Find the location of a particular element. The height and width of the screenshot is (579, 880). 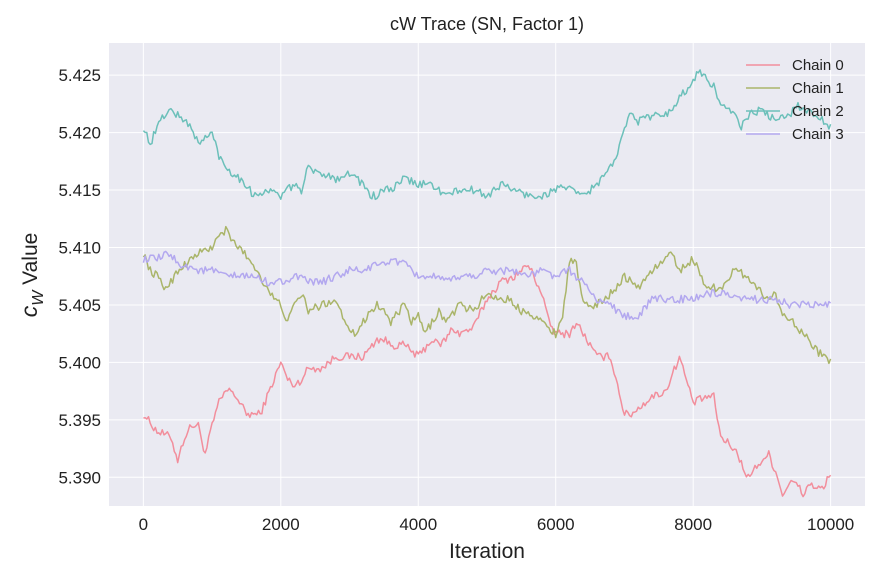

x-tick-label: 8000 is located at coordinates (693, 524).